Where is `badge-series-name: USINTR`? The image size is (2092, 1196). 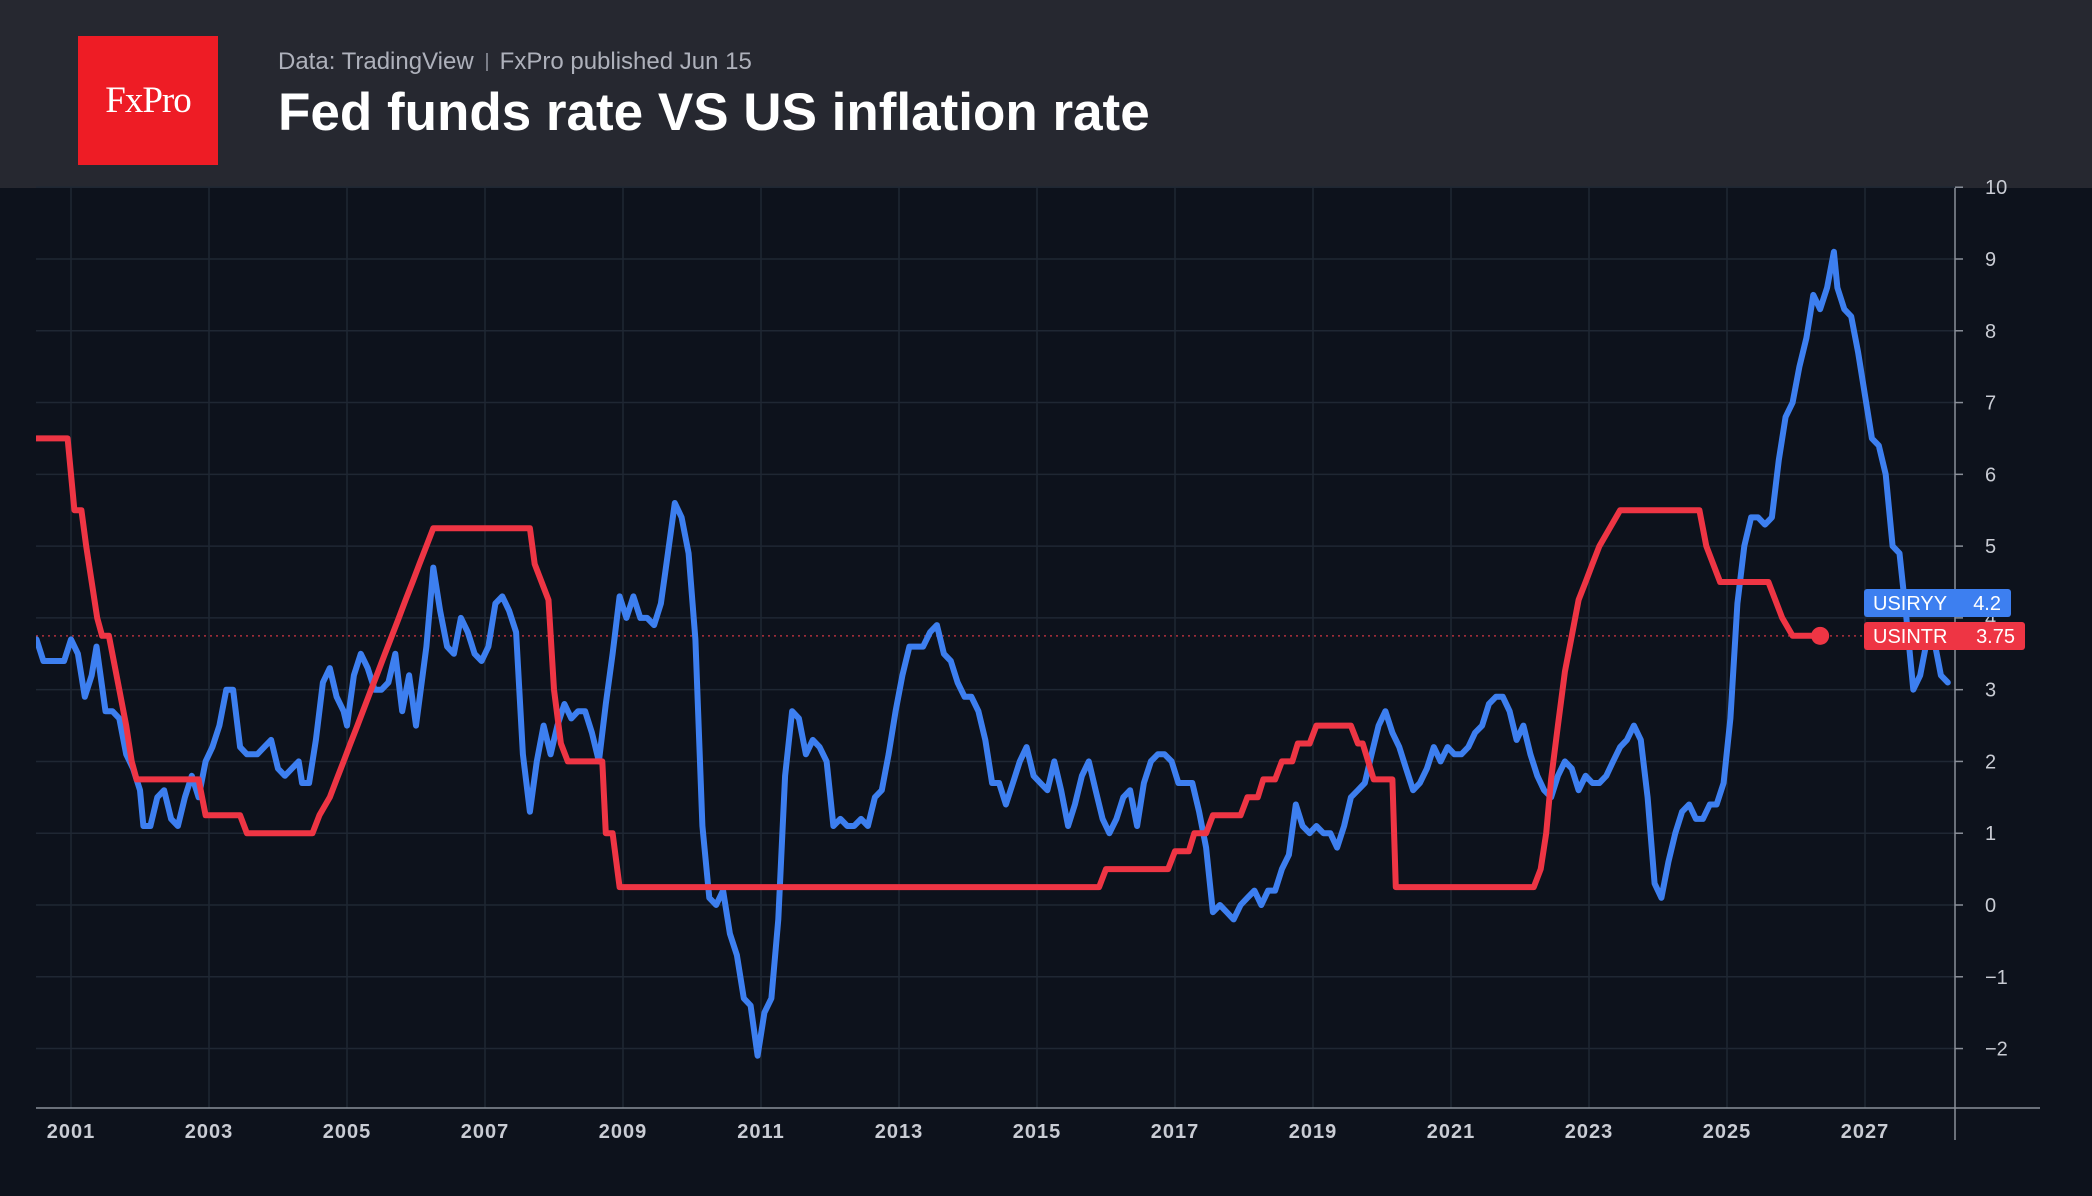
badge-series-name: USINTR is located at coordinates (1910, 637).